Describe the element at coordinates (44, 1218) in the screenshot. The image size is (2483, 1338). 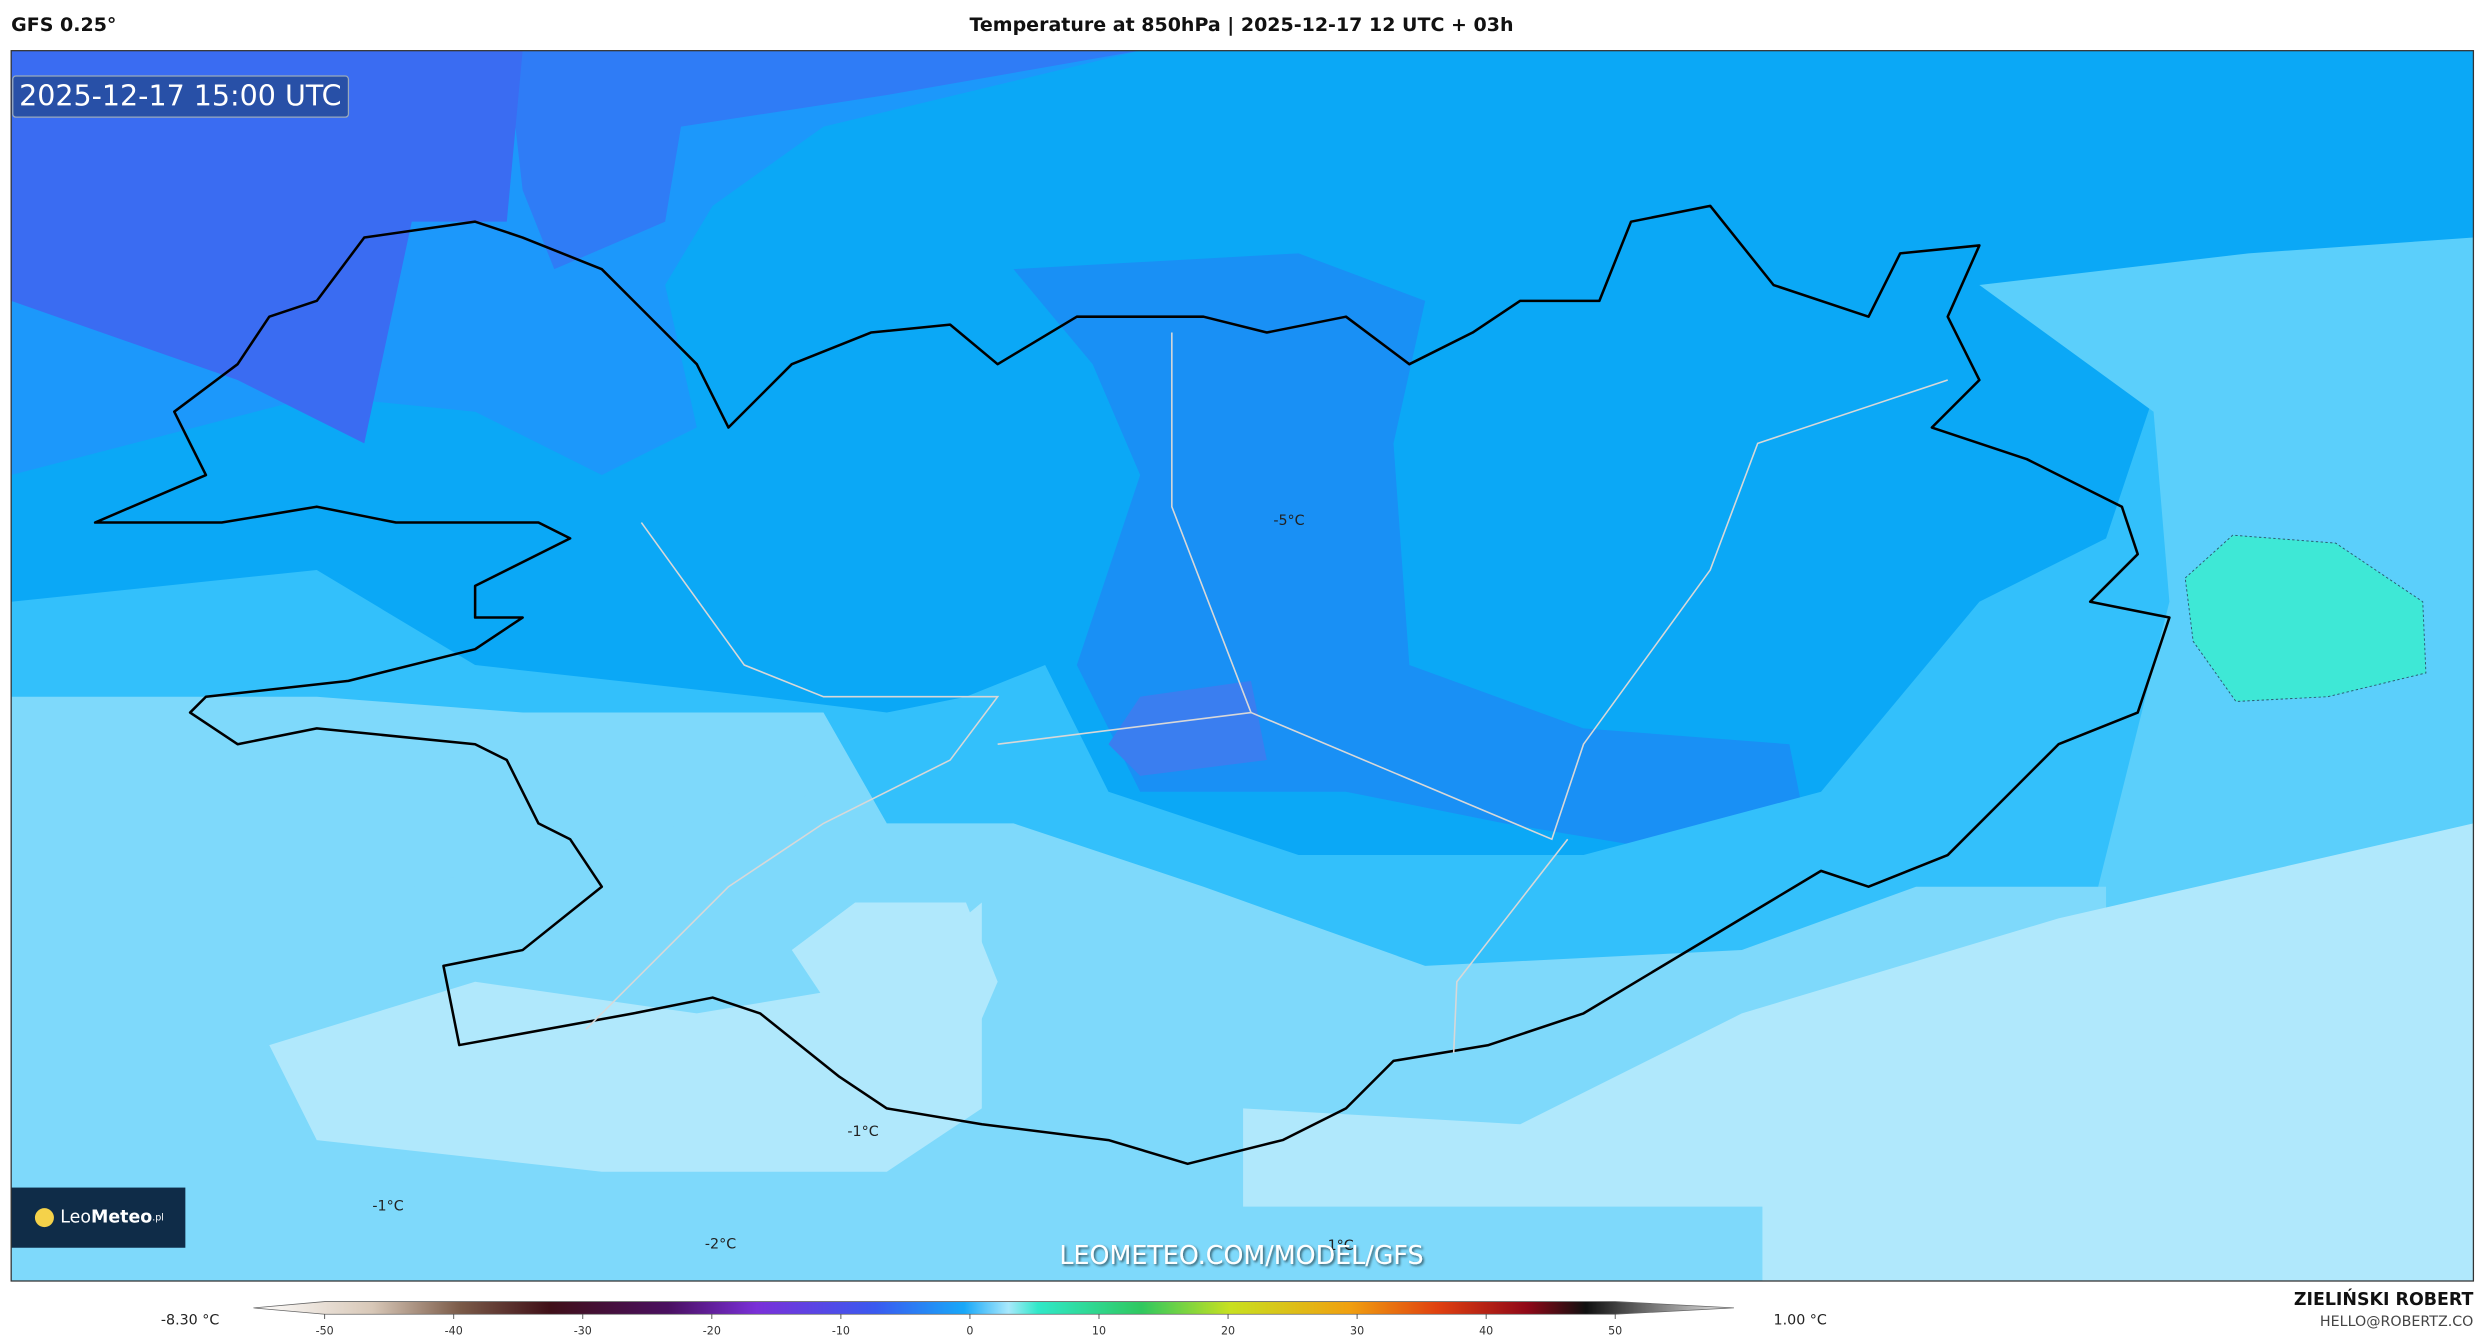
I see `logo-sun` at that location.